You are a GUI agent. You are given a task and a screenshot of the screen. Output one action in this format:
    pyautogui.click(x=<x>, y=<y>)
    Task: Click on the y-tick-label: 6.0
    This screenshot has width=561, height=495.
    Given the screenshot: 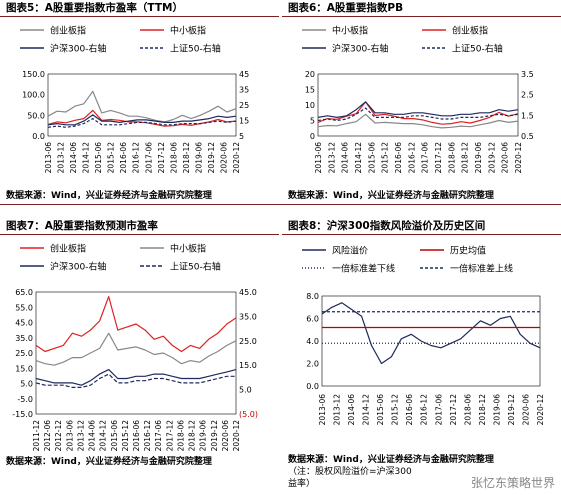 What is the action you would take?
    pyautogui.click(x=312, y=319)
    